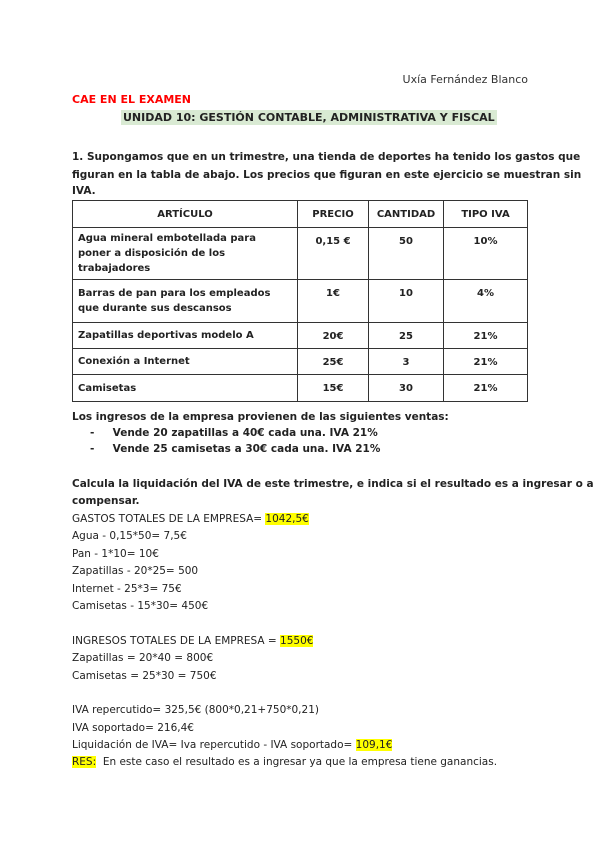  I want to click on col-header: CANTIDAD, so click(406, 214).